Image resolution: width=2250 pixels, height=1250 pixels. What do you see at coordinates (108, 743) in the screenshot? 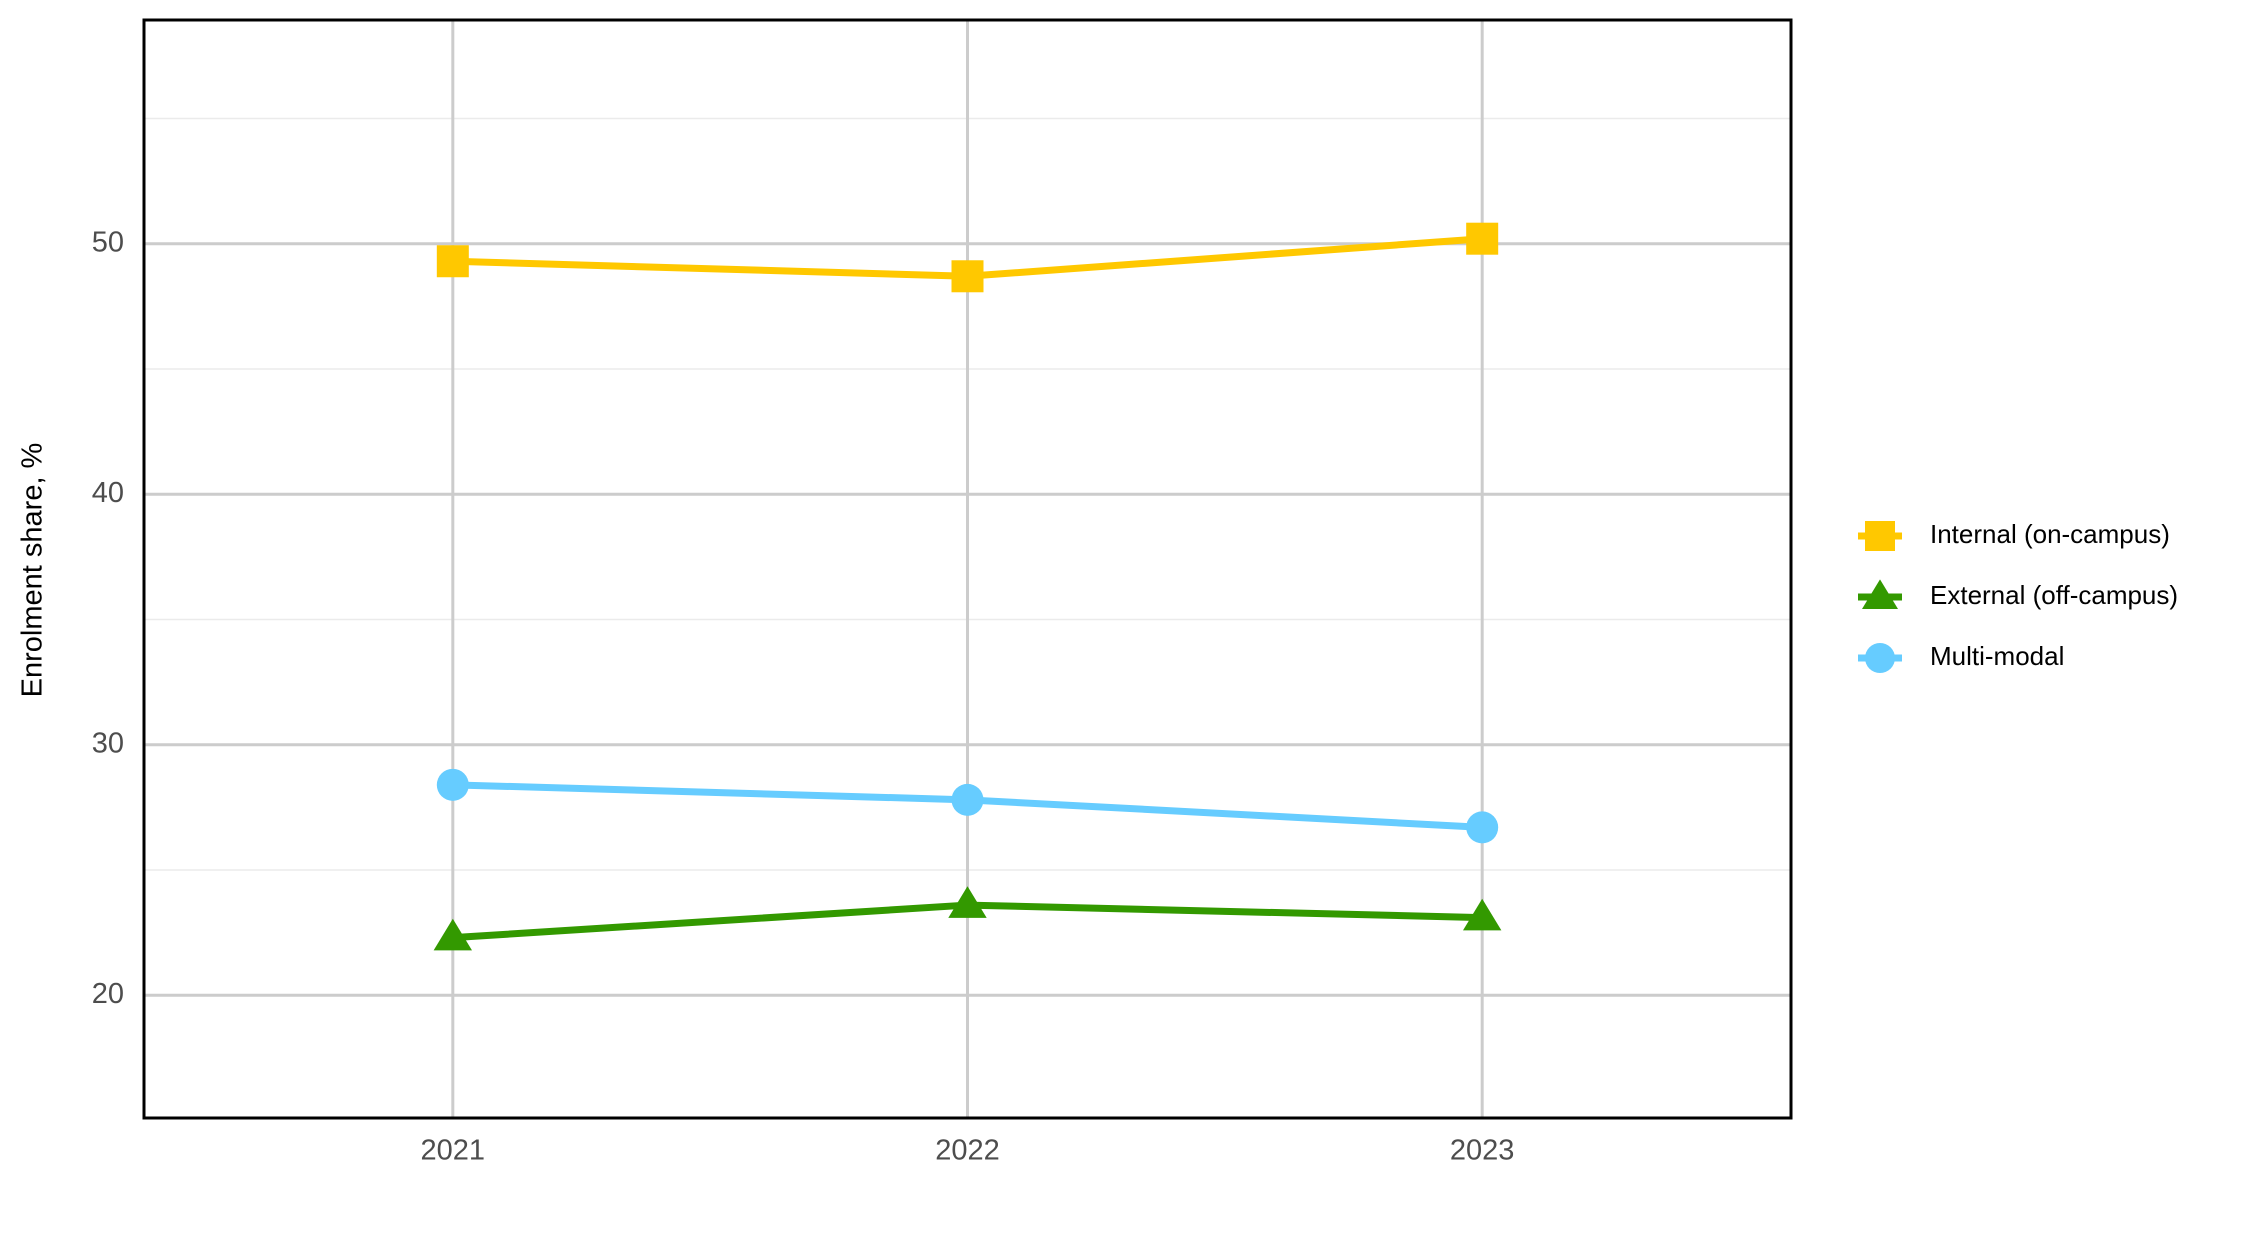
I see `y-tick-label: 30` at bounding box center [108, 743].